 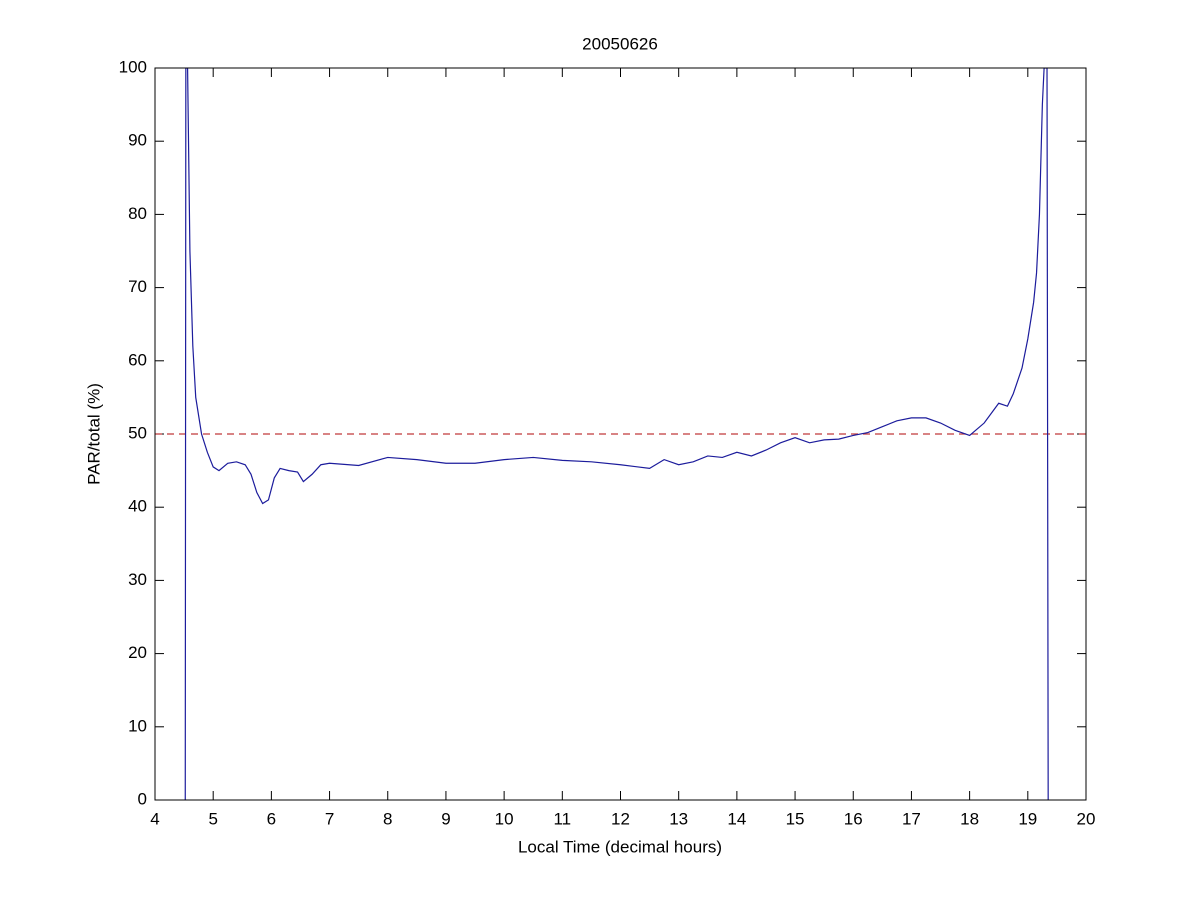 What do you see at coordinates (154, 818) in the screenshot?
I see `x-tick-label: 4` at bounding box center [154, 818].